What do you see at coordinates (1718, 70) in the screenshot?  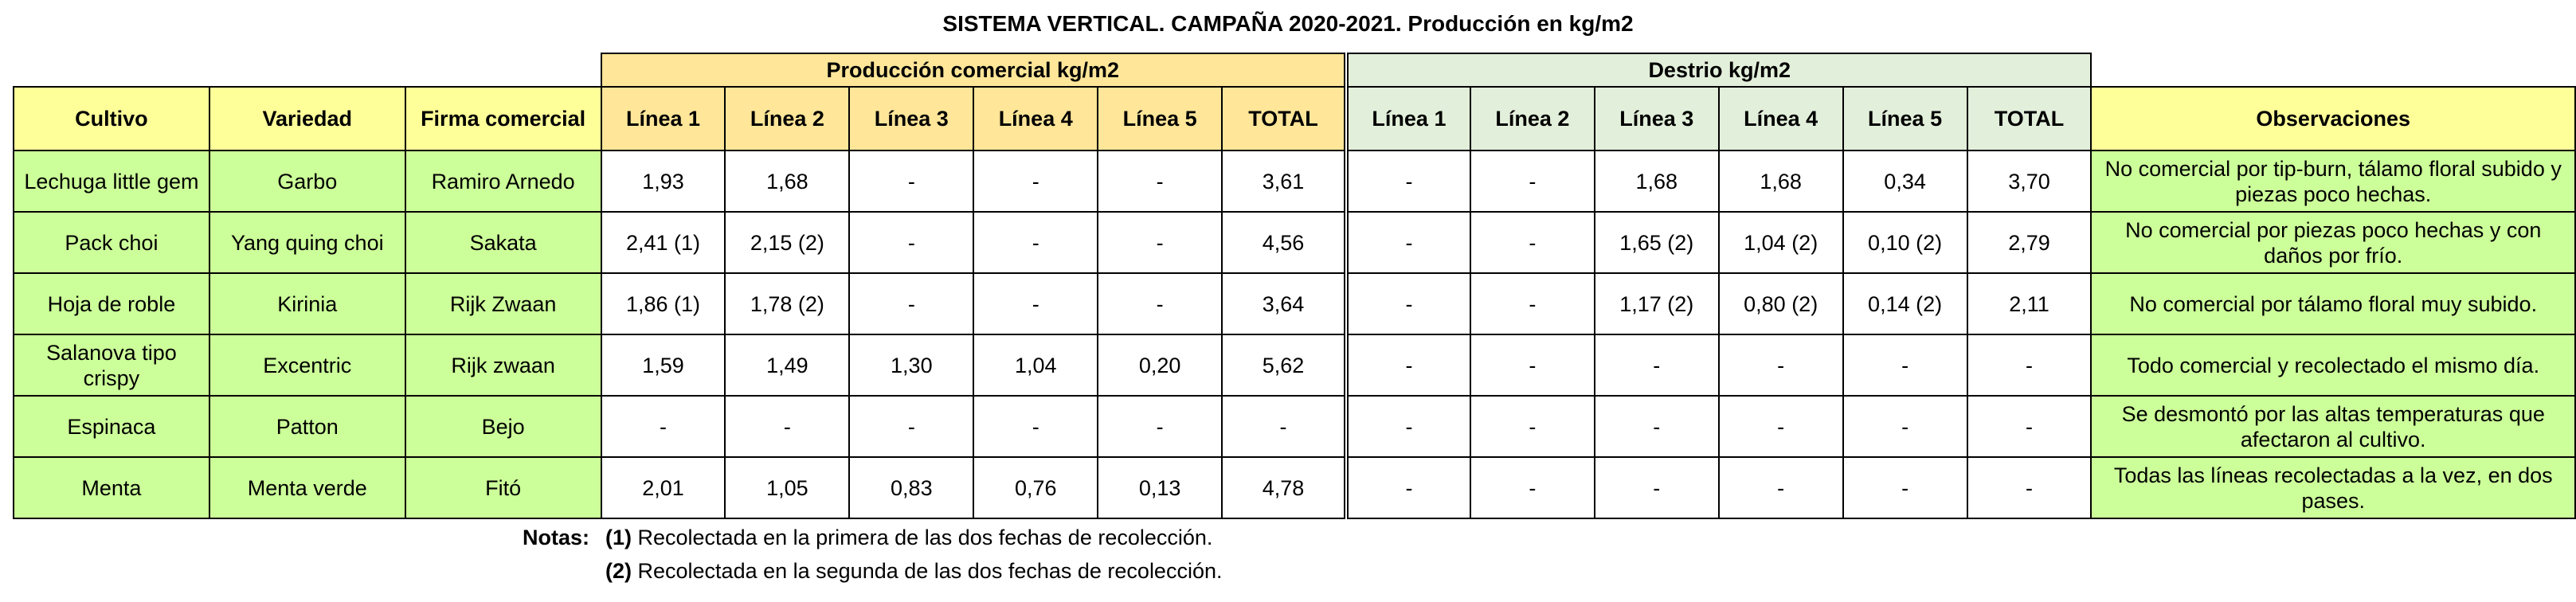 I see `group-header-destrio: Destrio kg/m2` at bounding box center [1718, 70].